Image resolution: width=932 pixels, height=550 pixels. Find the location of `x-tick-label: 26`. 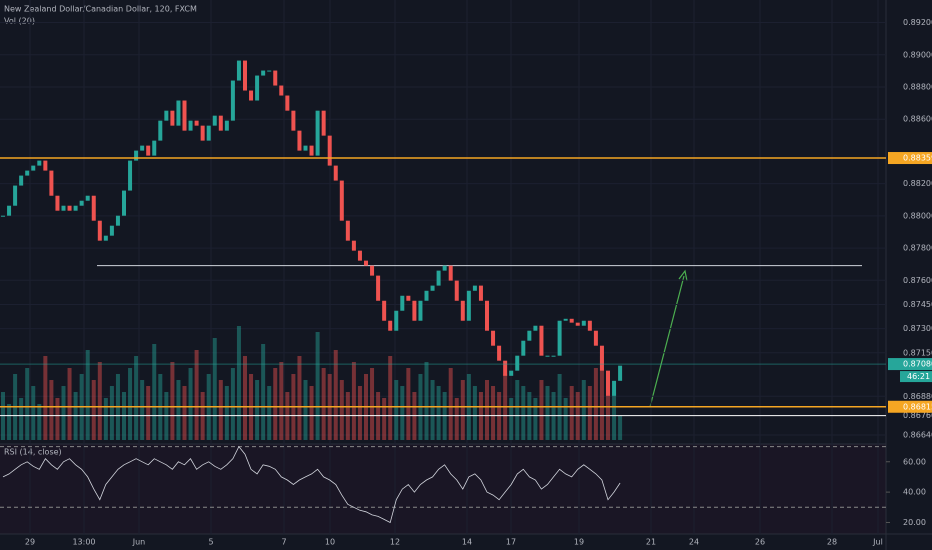

x-tick-label: 26 is located at coordinates (760, 542).